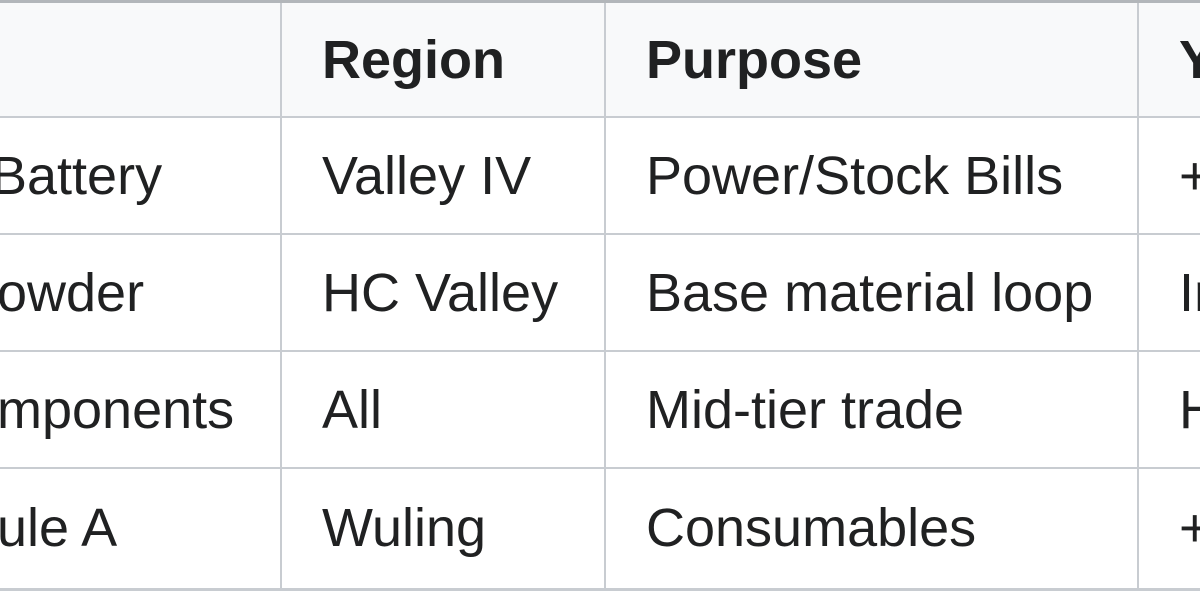 The height and width of the screenshot is (600, 1200). Describe the element at coordinates (871, 59) in the screenshot. I see `column-header-purpose: Purpose` at that location.